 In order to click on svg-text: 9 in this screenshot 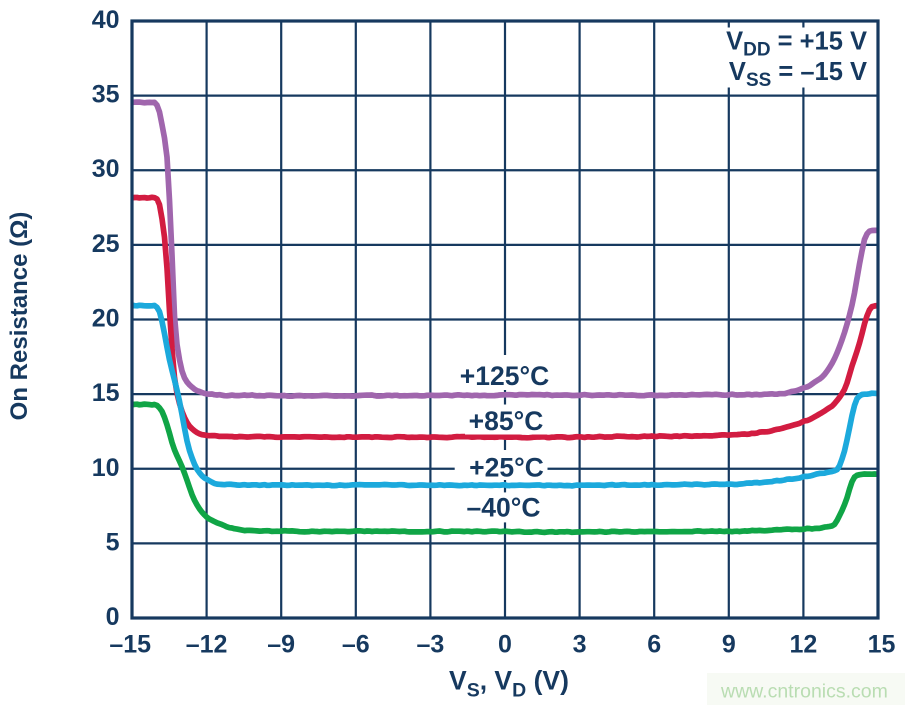, I will do `click(729, 645)`.